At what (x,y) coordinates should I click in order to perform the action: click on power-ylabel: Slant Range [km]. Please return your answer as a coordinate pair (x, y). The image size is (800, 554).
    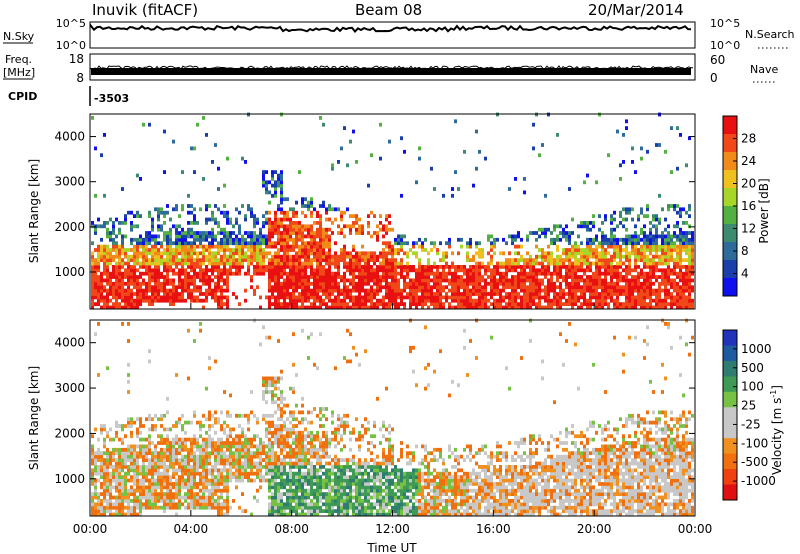
    Looking at the image, I should click on (34, 211).